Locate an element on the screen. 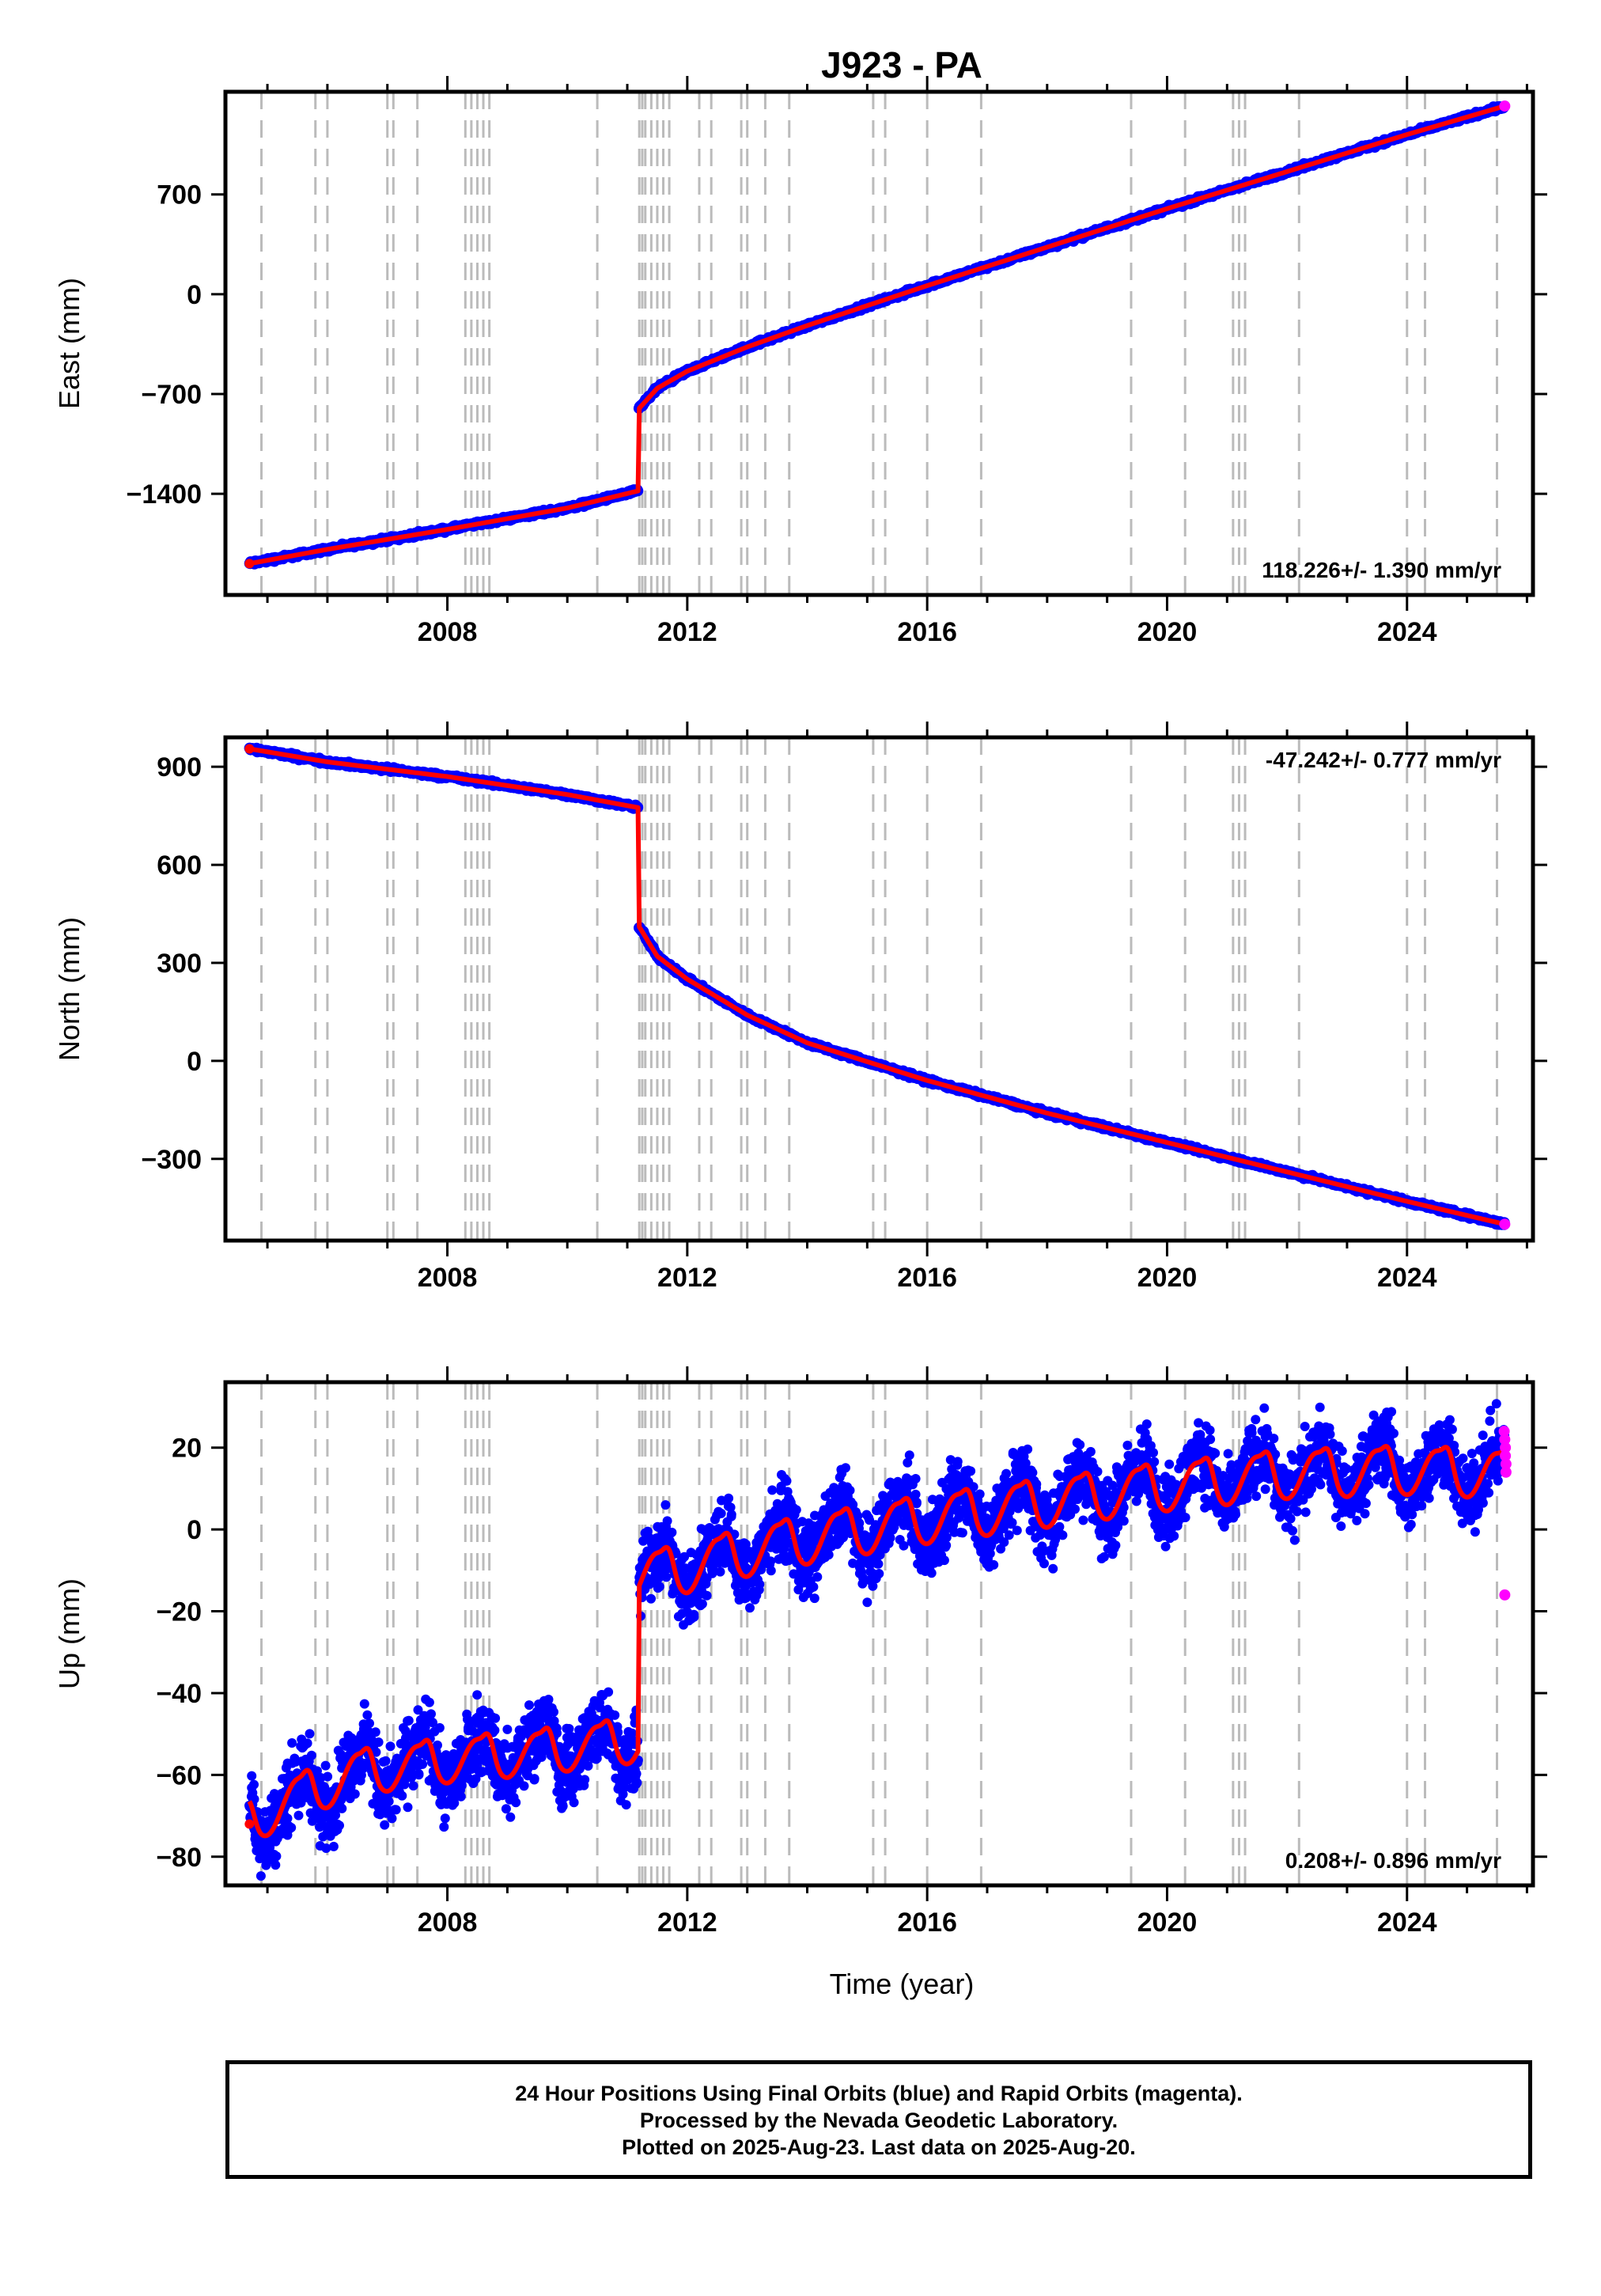 Image resolution: width=1601 pixels, height=2296 pixels. y-axis-label-east: East (mm) is located at coordinates (69, 344).